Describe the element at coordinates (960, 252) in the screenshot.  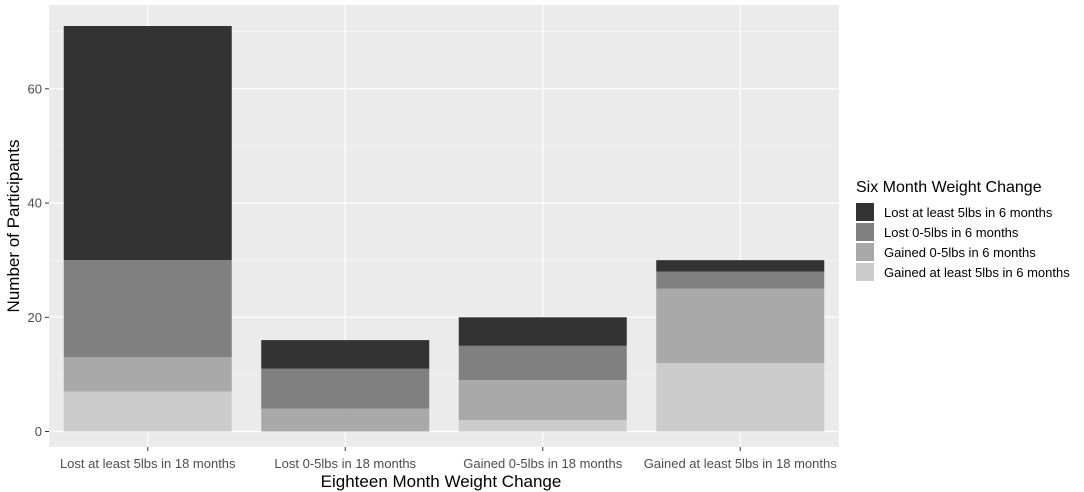
I see `legend-label: Gained 0-5lbs in 6 months` at that location.